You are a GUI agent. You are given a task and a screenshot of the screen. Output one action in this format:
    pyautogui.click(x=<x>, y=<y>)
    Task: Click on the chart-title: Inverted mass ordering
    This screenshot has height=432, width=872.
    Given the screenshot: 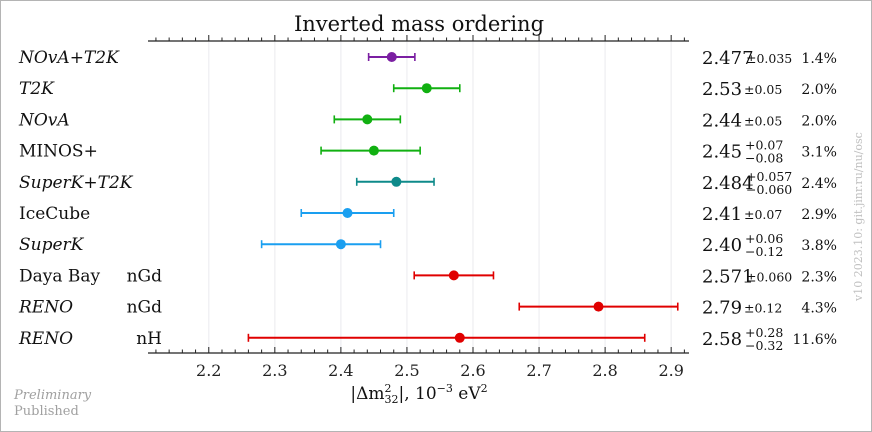 What is the action you would take?
    pyautogui.click(x=419, y=24)
    